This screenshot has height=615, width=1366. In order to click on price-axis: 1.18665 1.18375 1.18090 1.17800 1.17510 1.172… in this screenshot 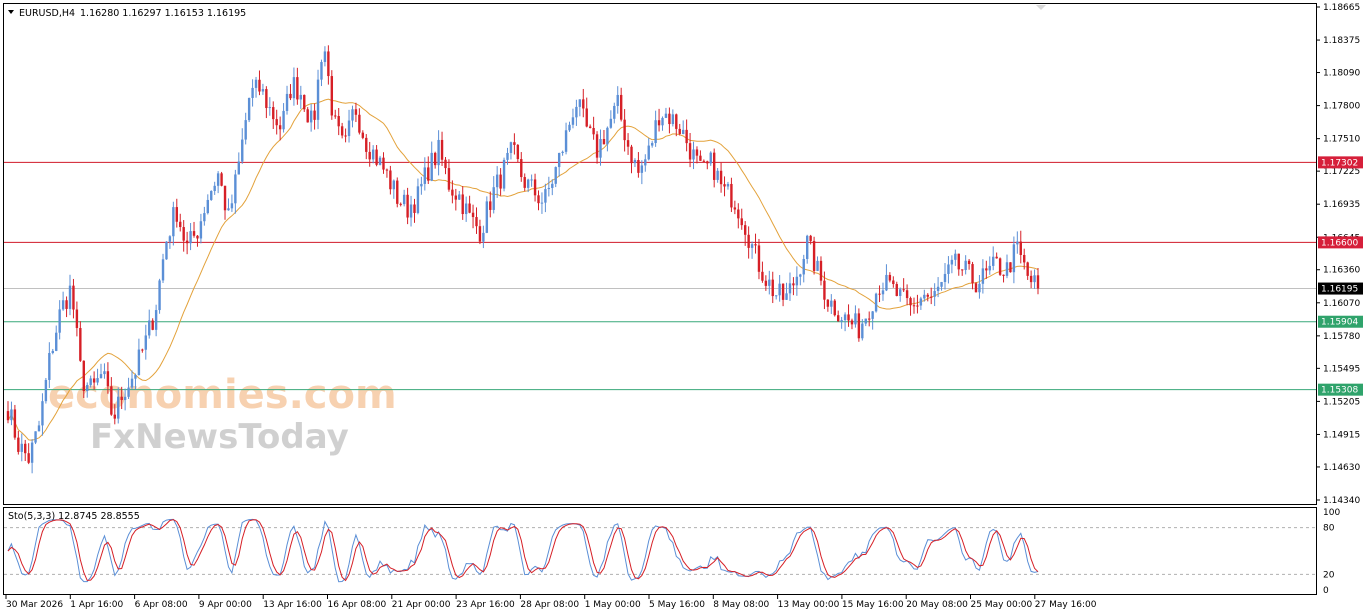, I will do `click(1338, 254)`.